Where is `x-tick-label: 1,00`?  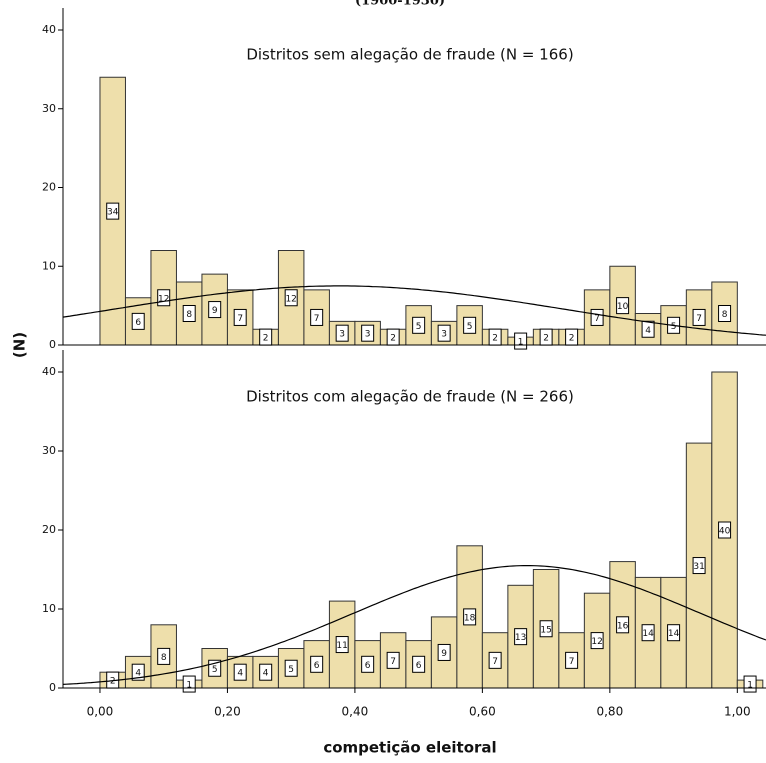
x-tick-label: 1,00 is located at coordinates (737, 712).